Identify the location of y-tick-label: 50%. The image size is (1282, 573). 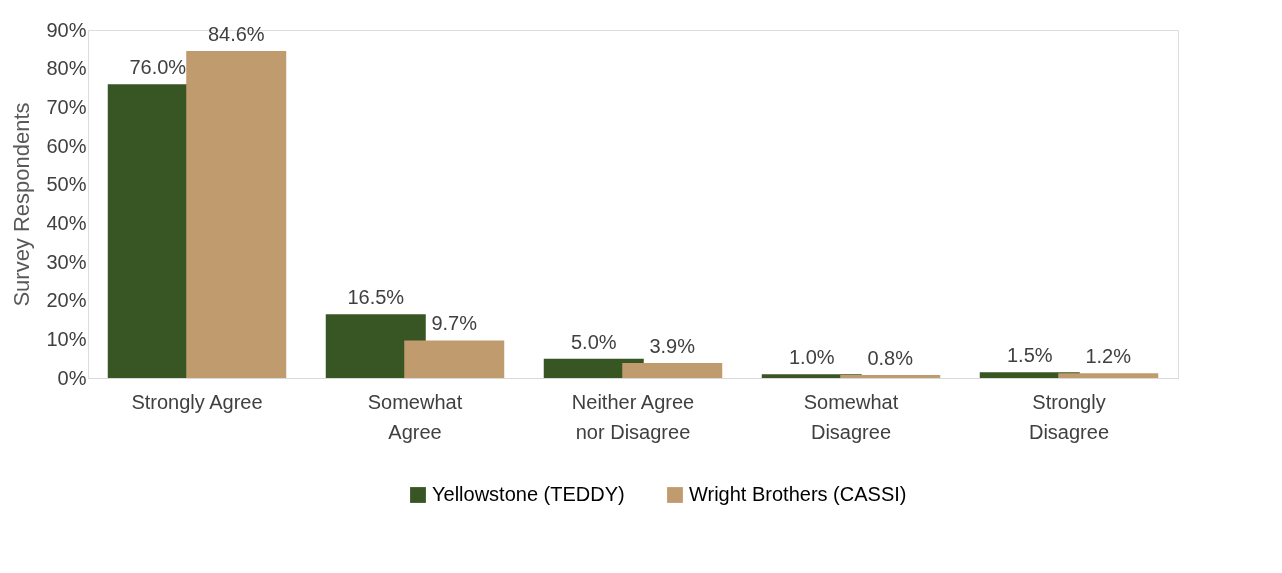
(66, 184).